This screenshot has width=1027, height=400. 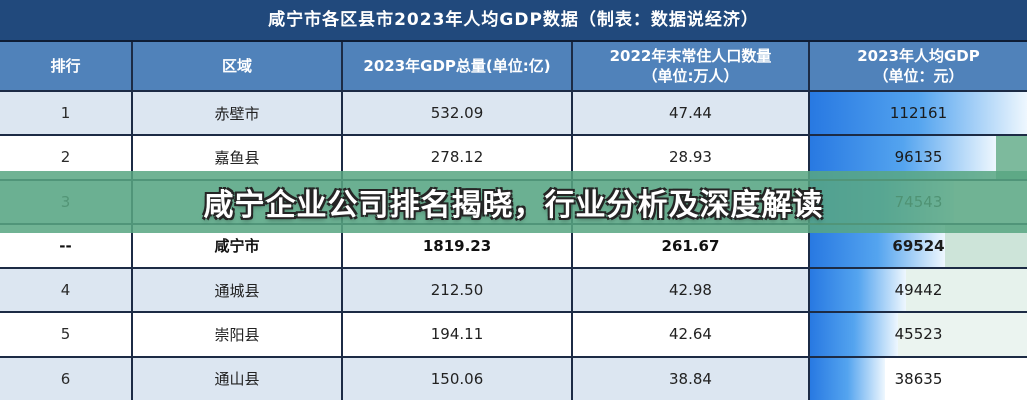 I want to click on per-capita-cell: 112161, so click(x=918, y=113).